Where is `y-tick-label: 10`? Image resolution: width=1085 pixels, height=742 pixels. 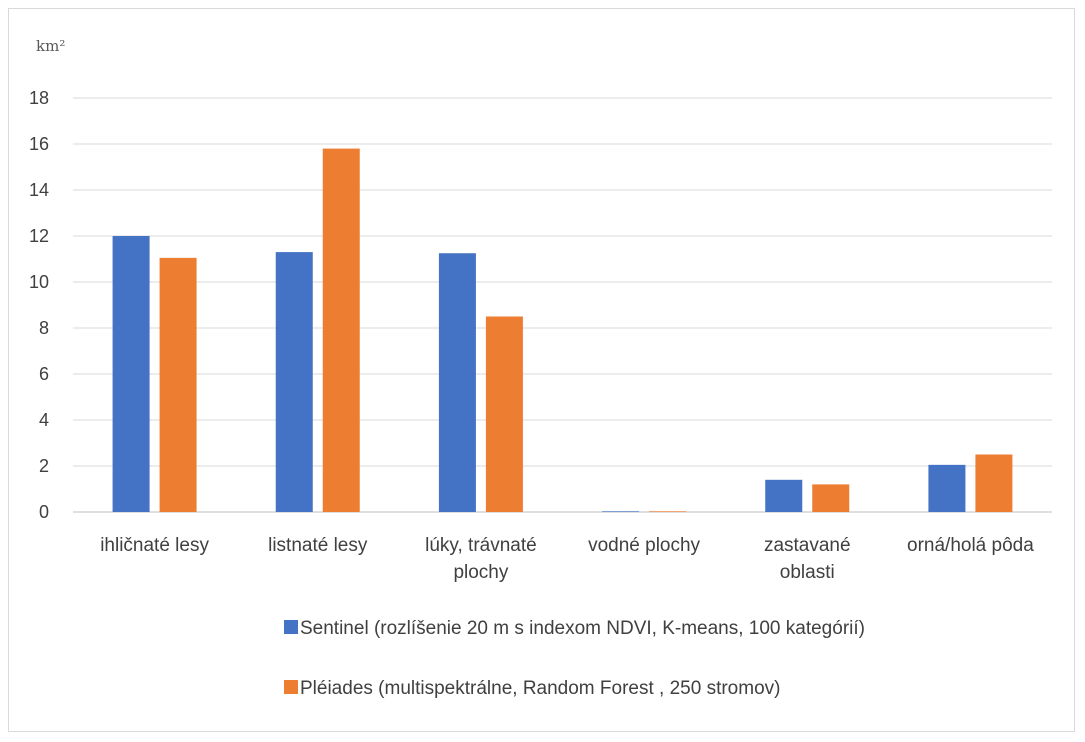
y-tick-label: 10 is located at coordinates (39, 282).